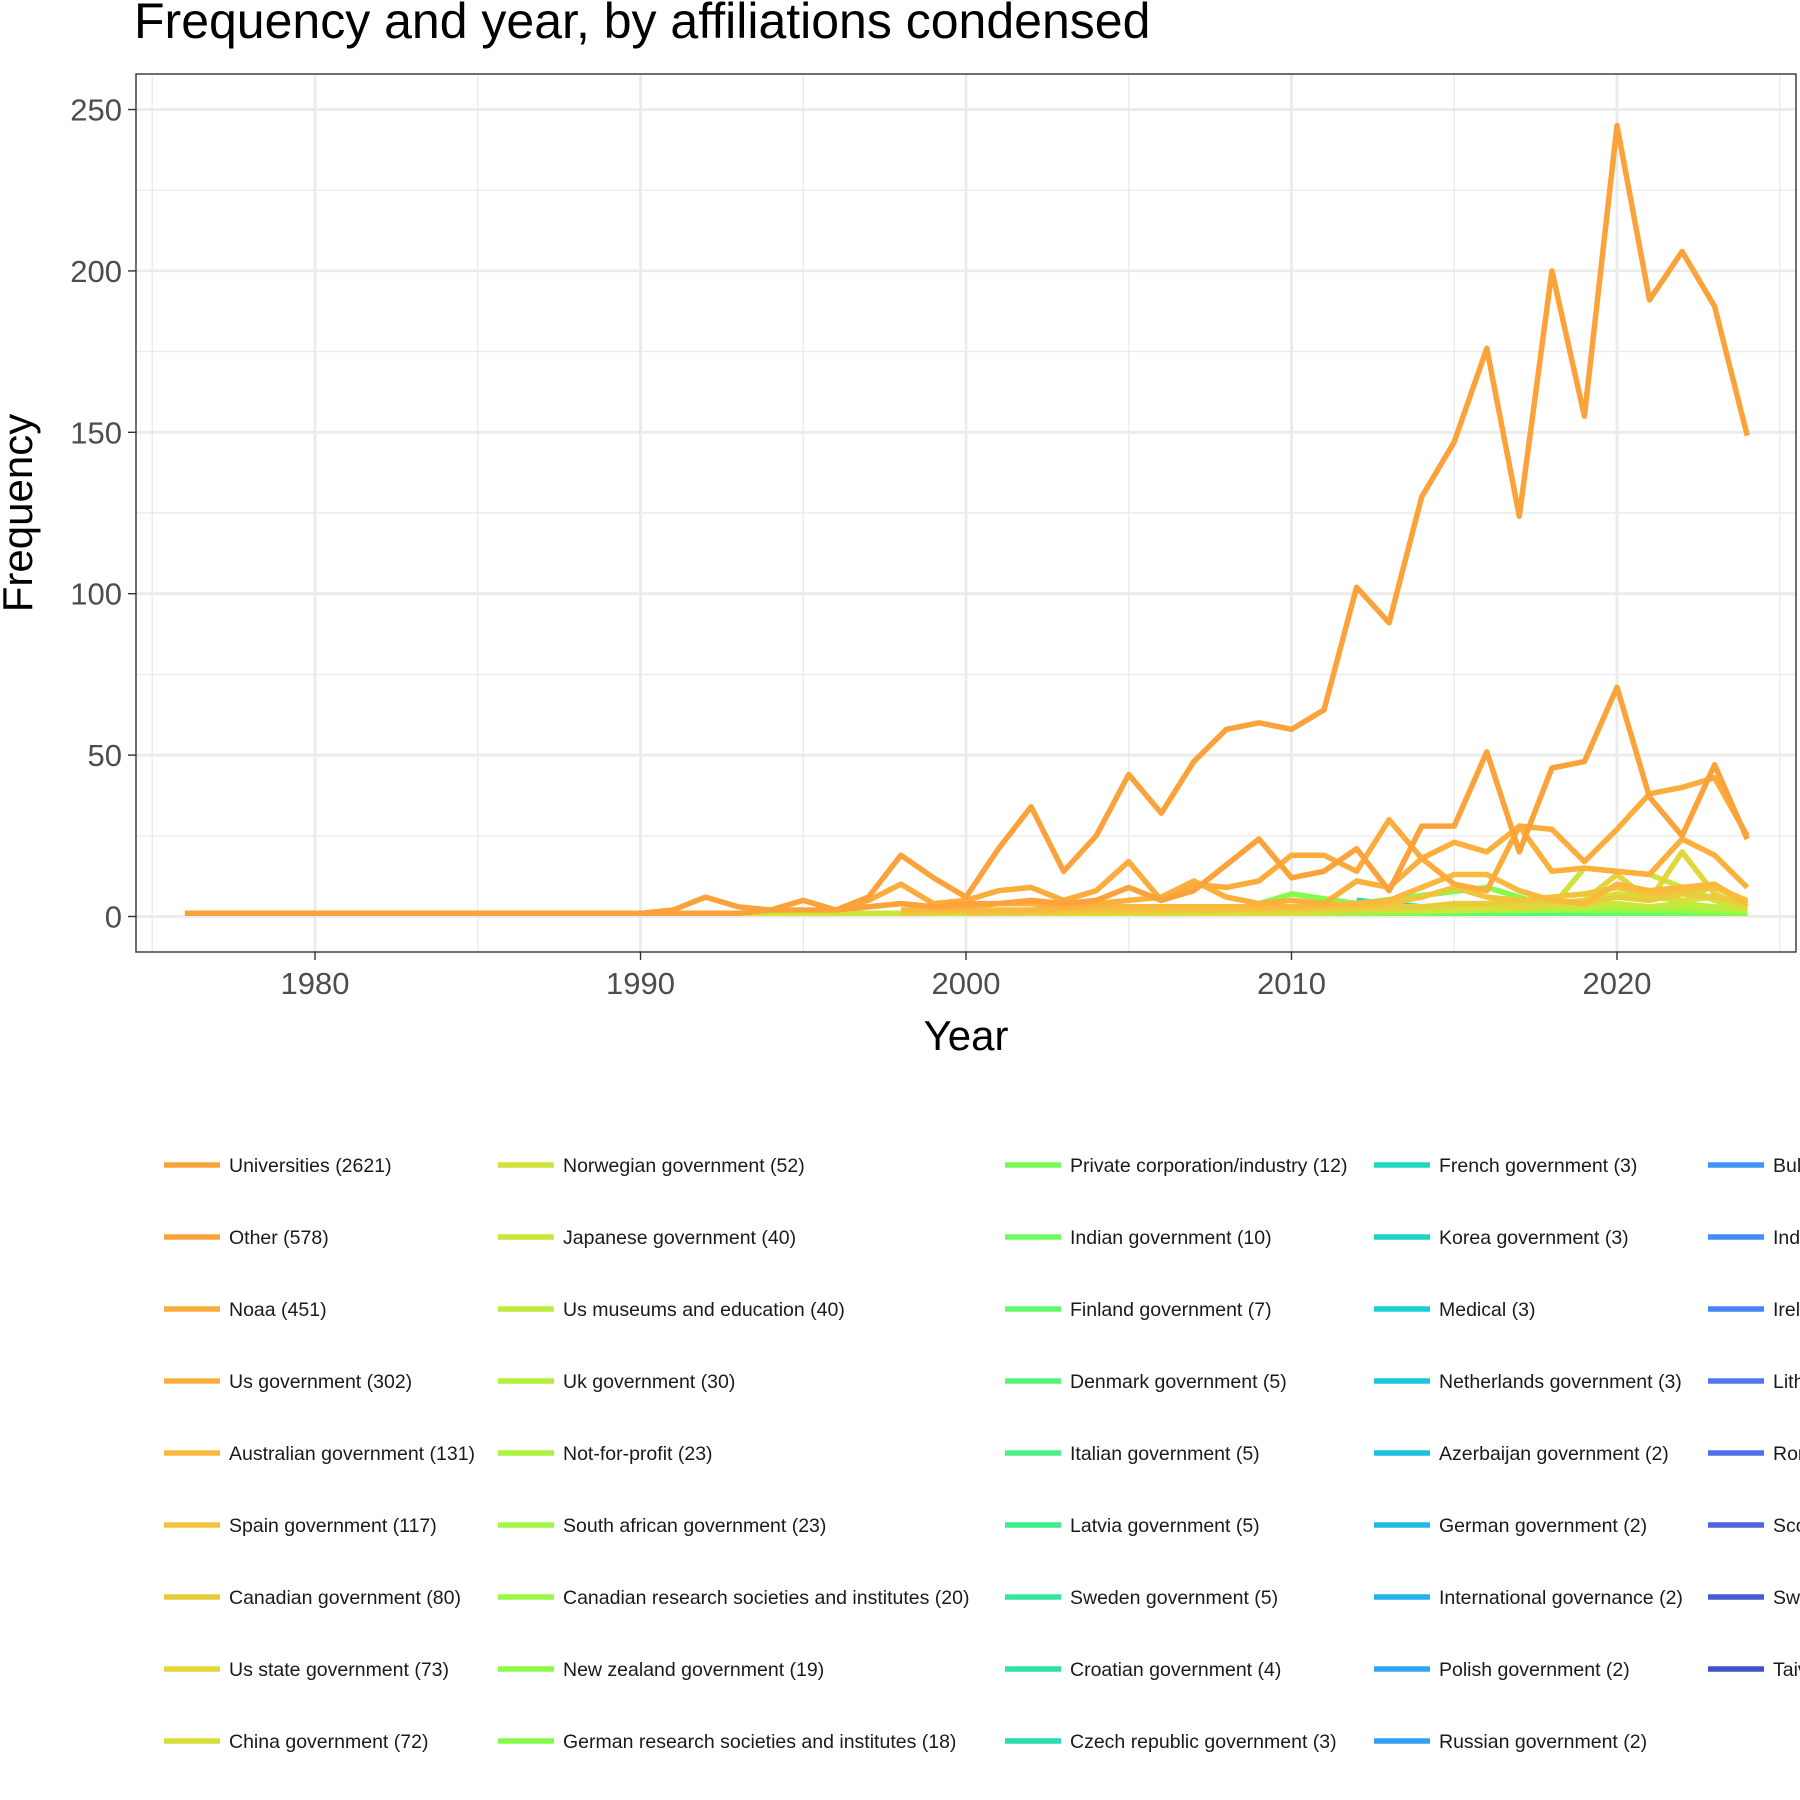  I want to click on legend-item: Medical (3), so click(1454, 1310).